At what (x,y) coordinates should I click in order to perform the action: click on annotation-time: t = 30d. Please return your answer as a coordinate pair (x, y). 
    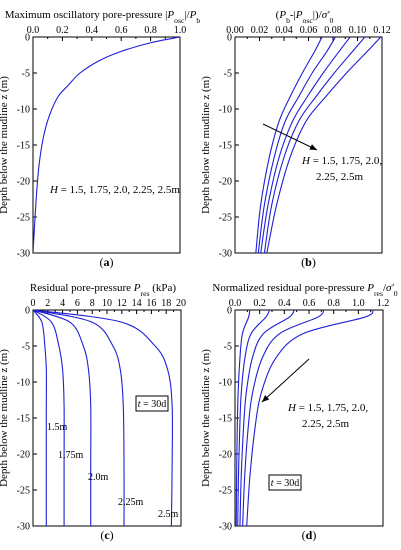
    Looking at the image, I should click on (285, 483).